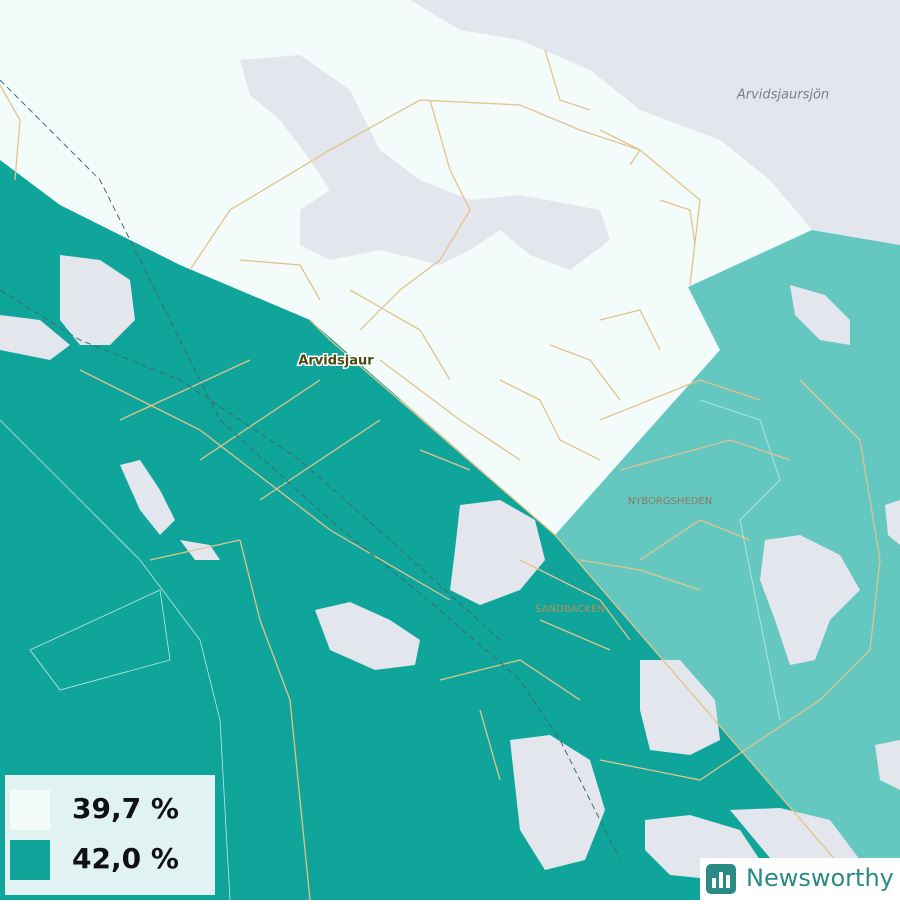  I want to click on brand-name: Newsworthy, so click(820, 878).